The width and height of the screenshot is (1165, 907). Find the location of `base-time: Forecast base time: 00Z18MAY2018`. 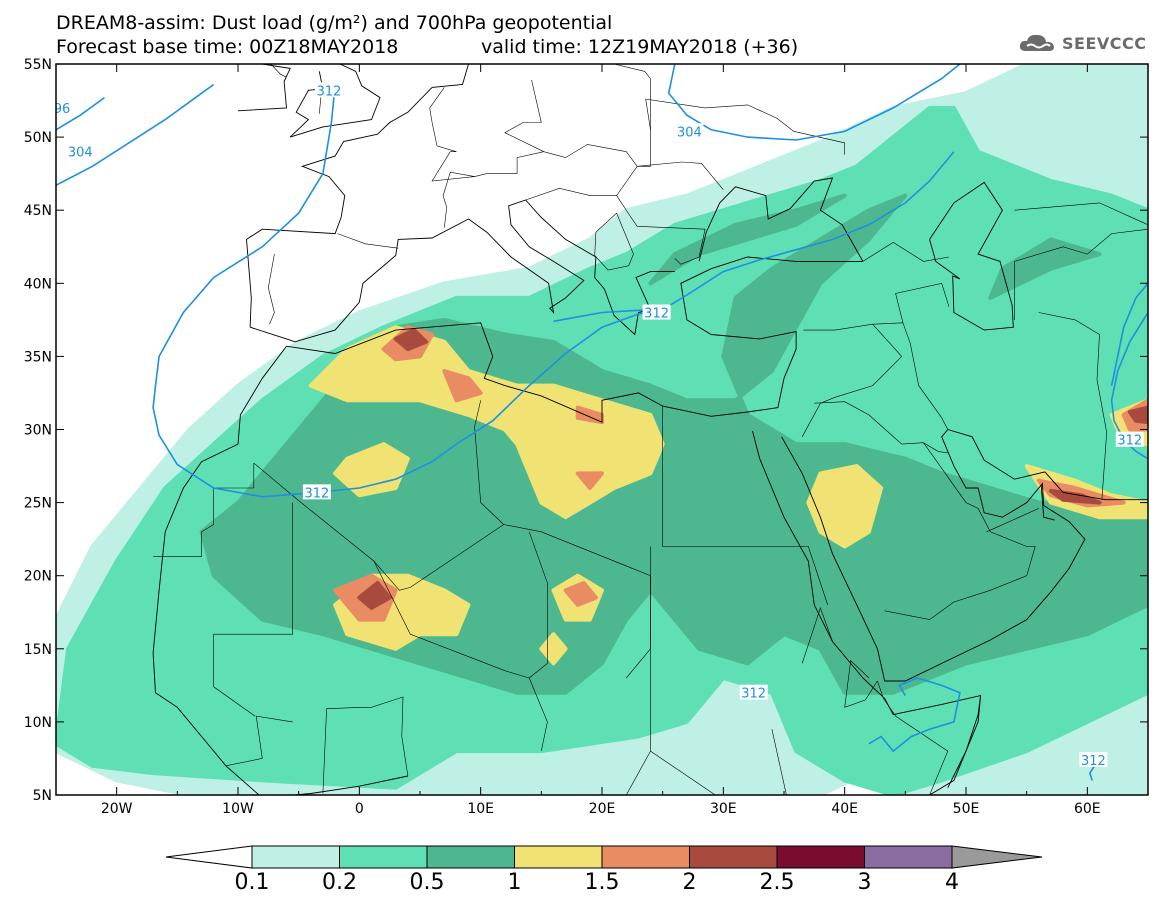

base-time: Forecast base time: 00Z18MAY2018 is located at coordinates (227, 47).